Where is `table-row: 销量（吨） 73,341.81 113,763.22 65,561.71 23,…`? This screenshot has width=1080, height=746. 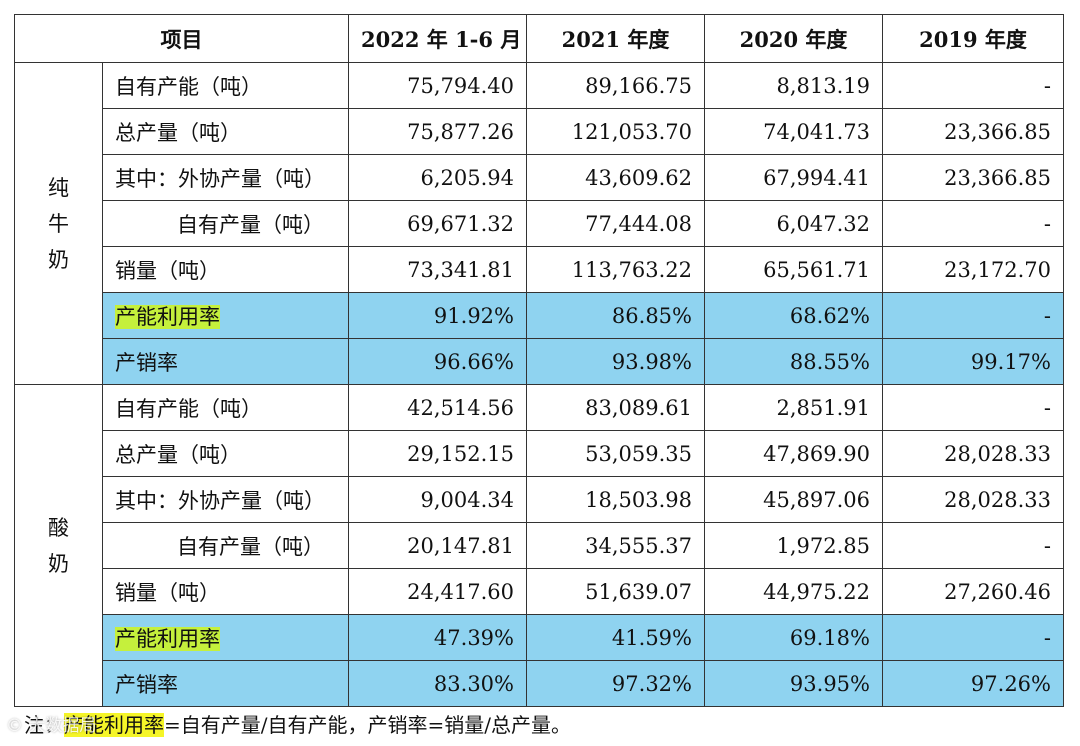
table-row: 销量（吨） 73,341.81 113,763.22 65,561.71 23,… is located at coordinates (539, 269).